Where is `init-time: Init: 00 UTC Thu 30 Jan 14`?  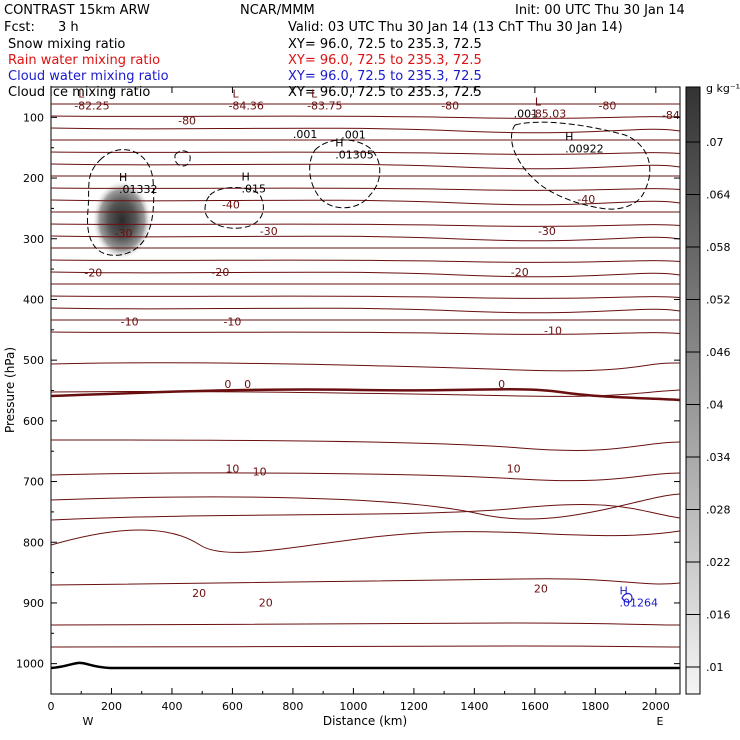 init-time: Init: 00 UTC Thu 30 Jan 14 is located at coordinates (600, 10).